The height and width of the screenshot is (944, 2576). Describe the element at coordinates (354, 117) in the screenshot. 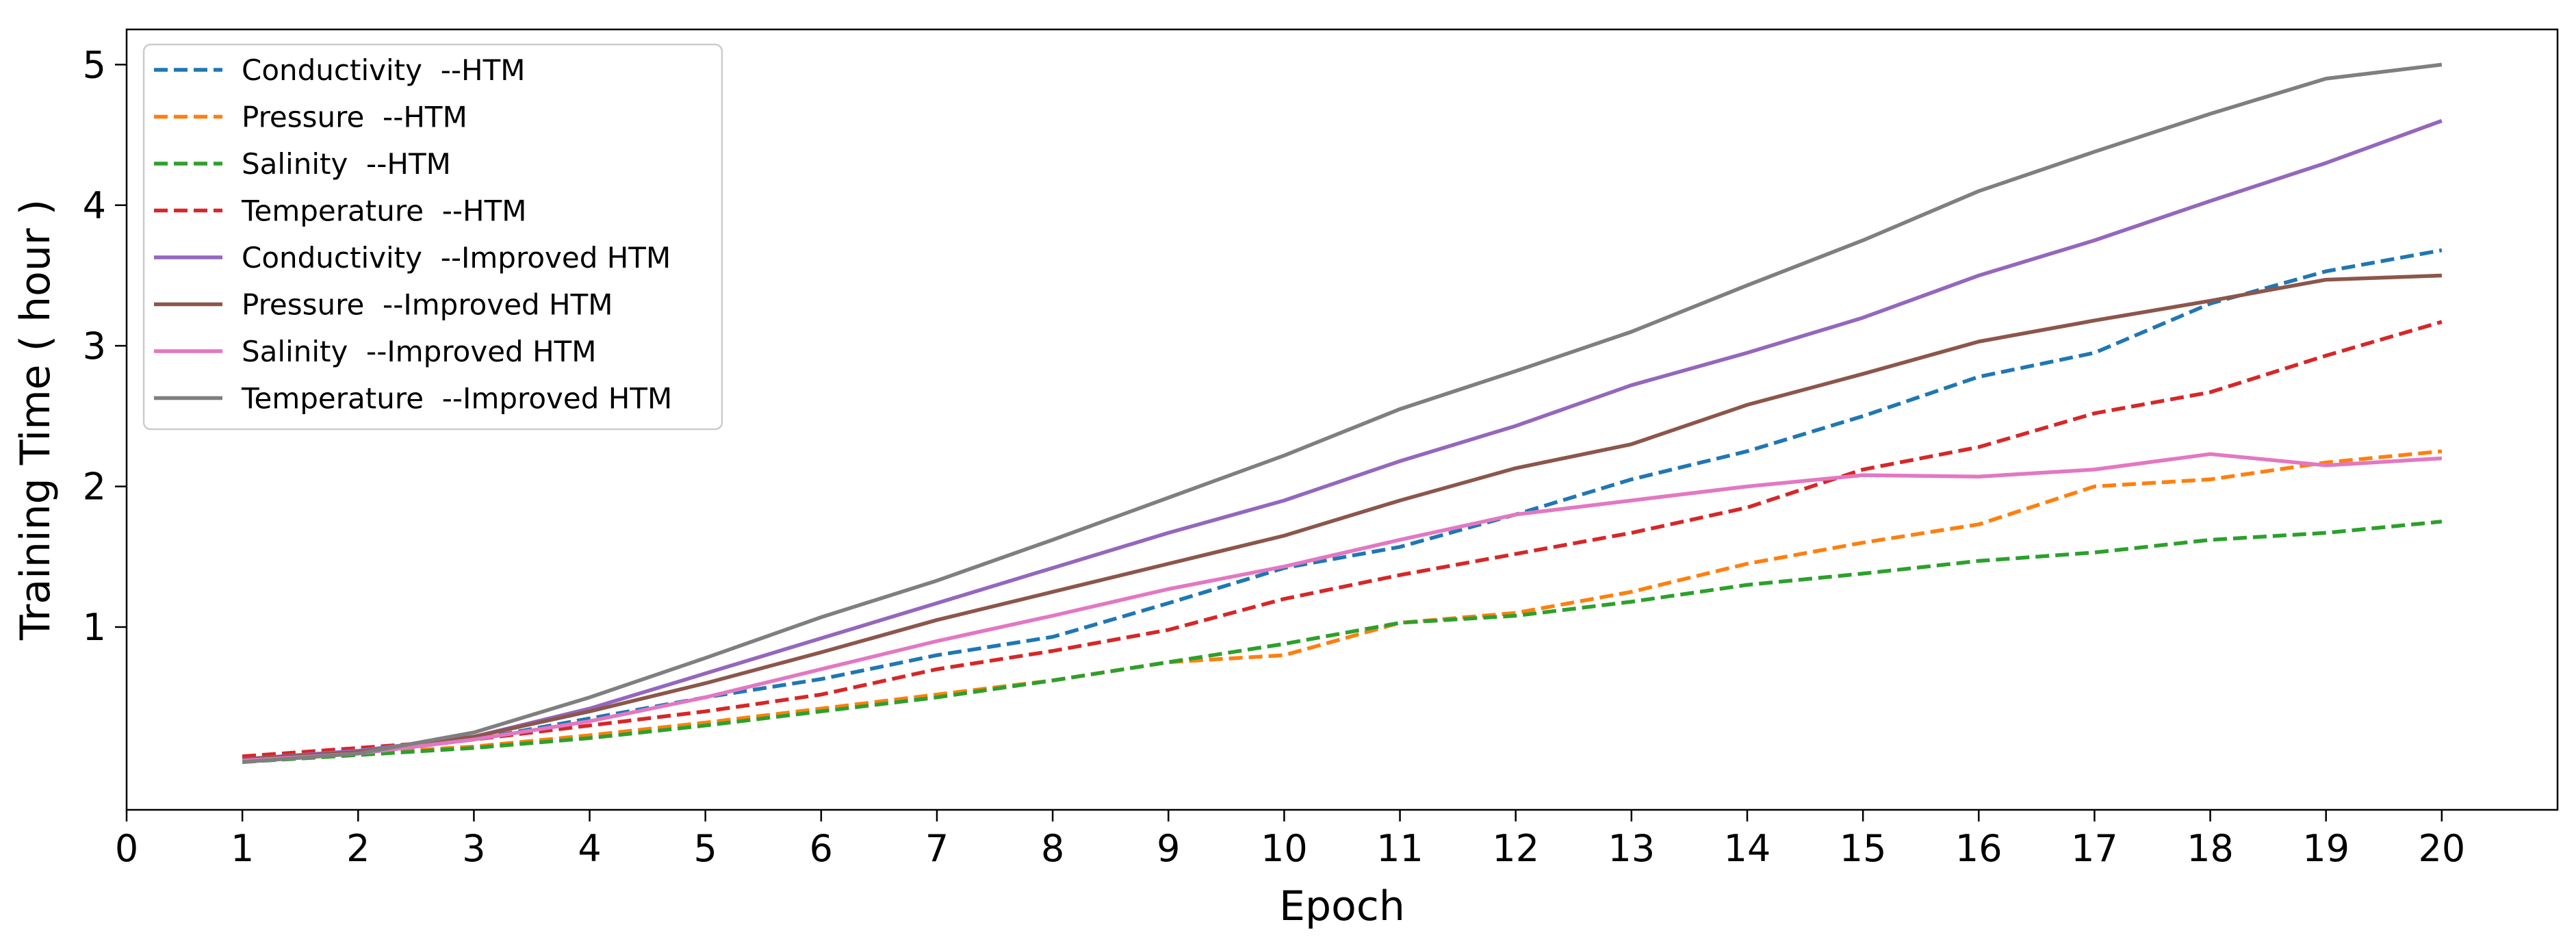

I see `legend-label-2: Pressure --HTM` at that location.